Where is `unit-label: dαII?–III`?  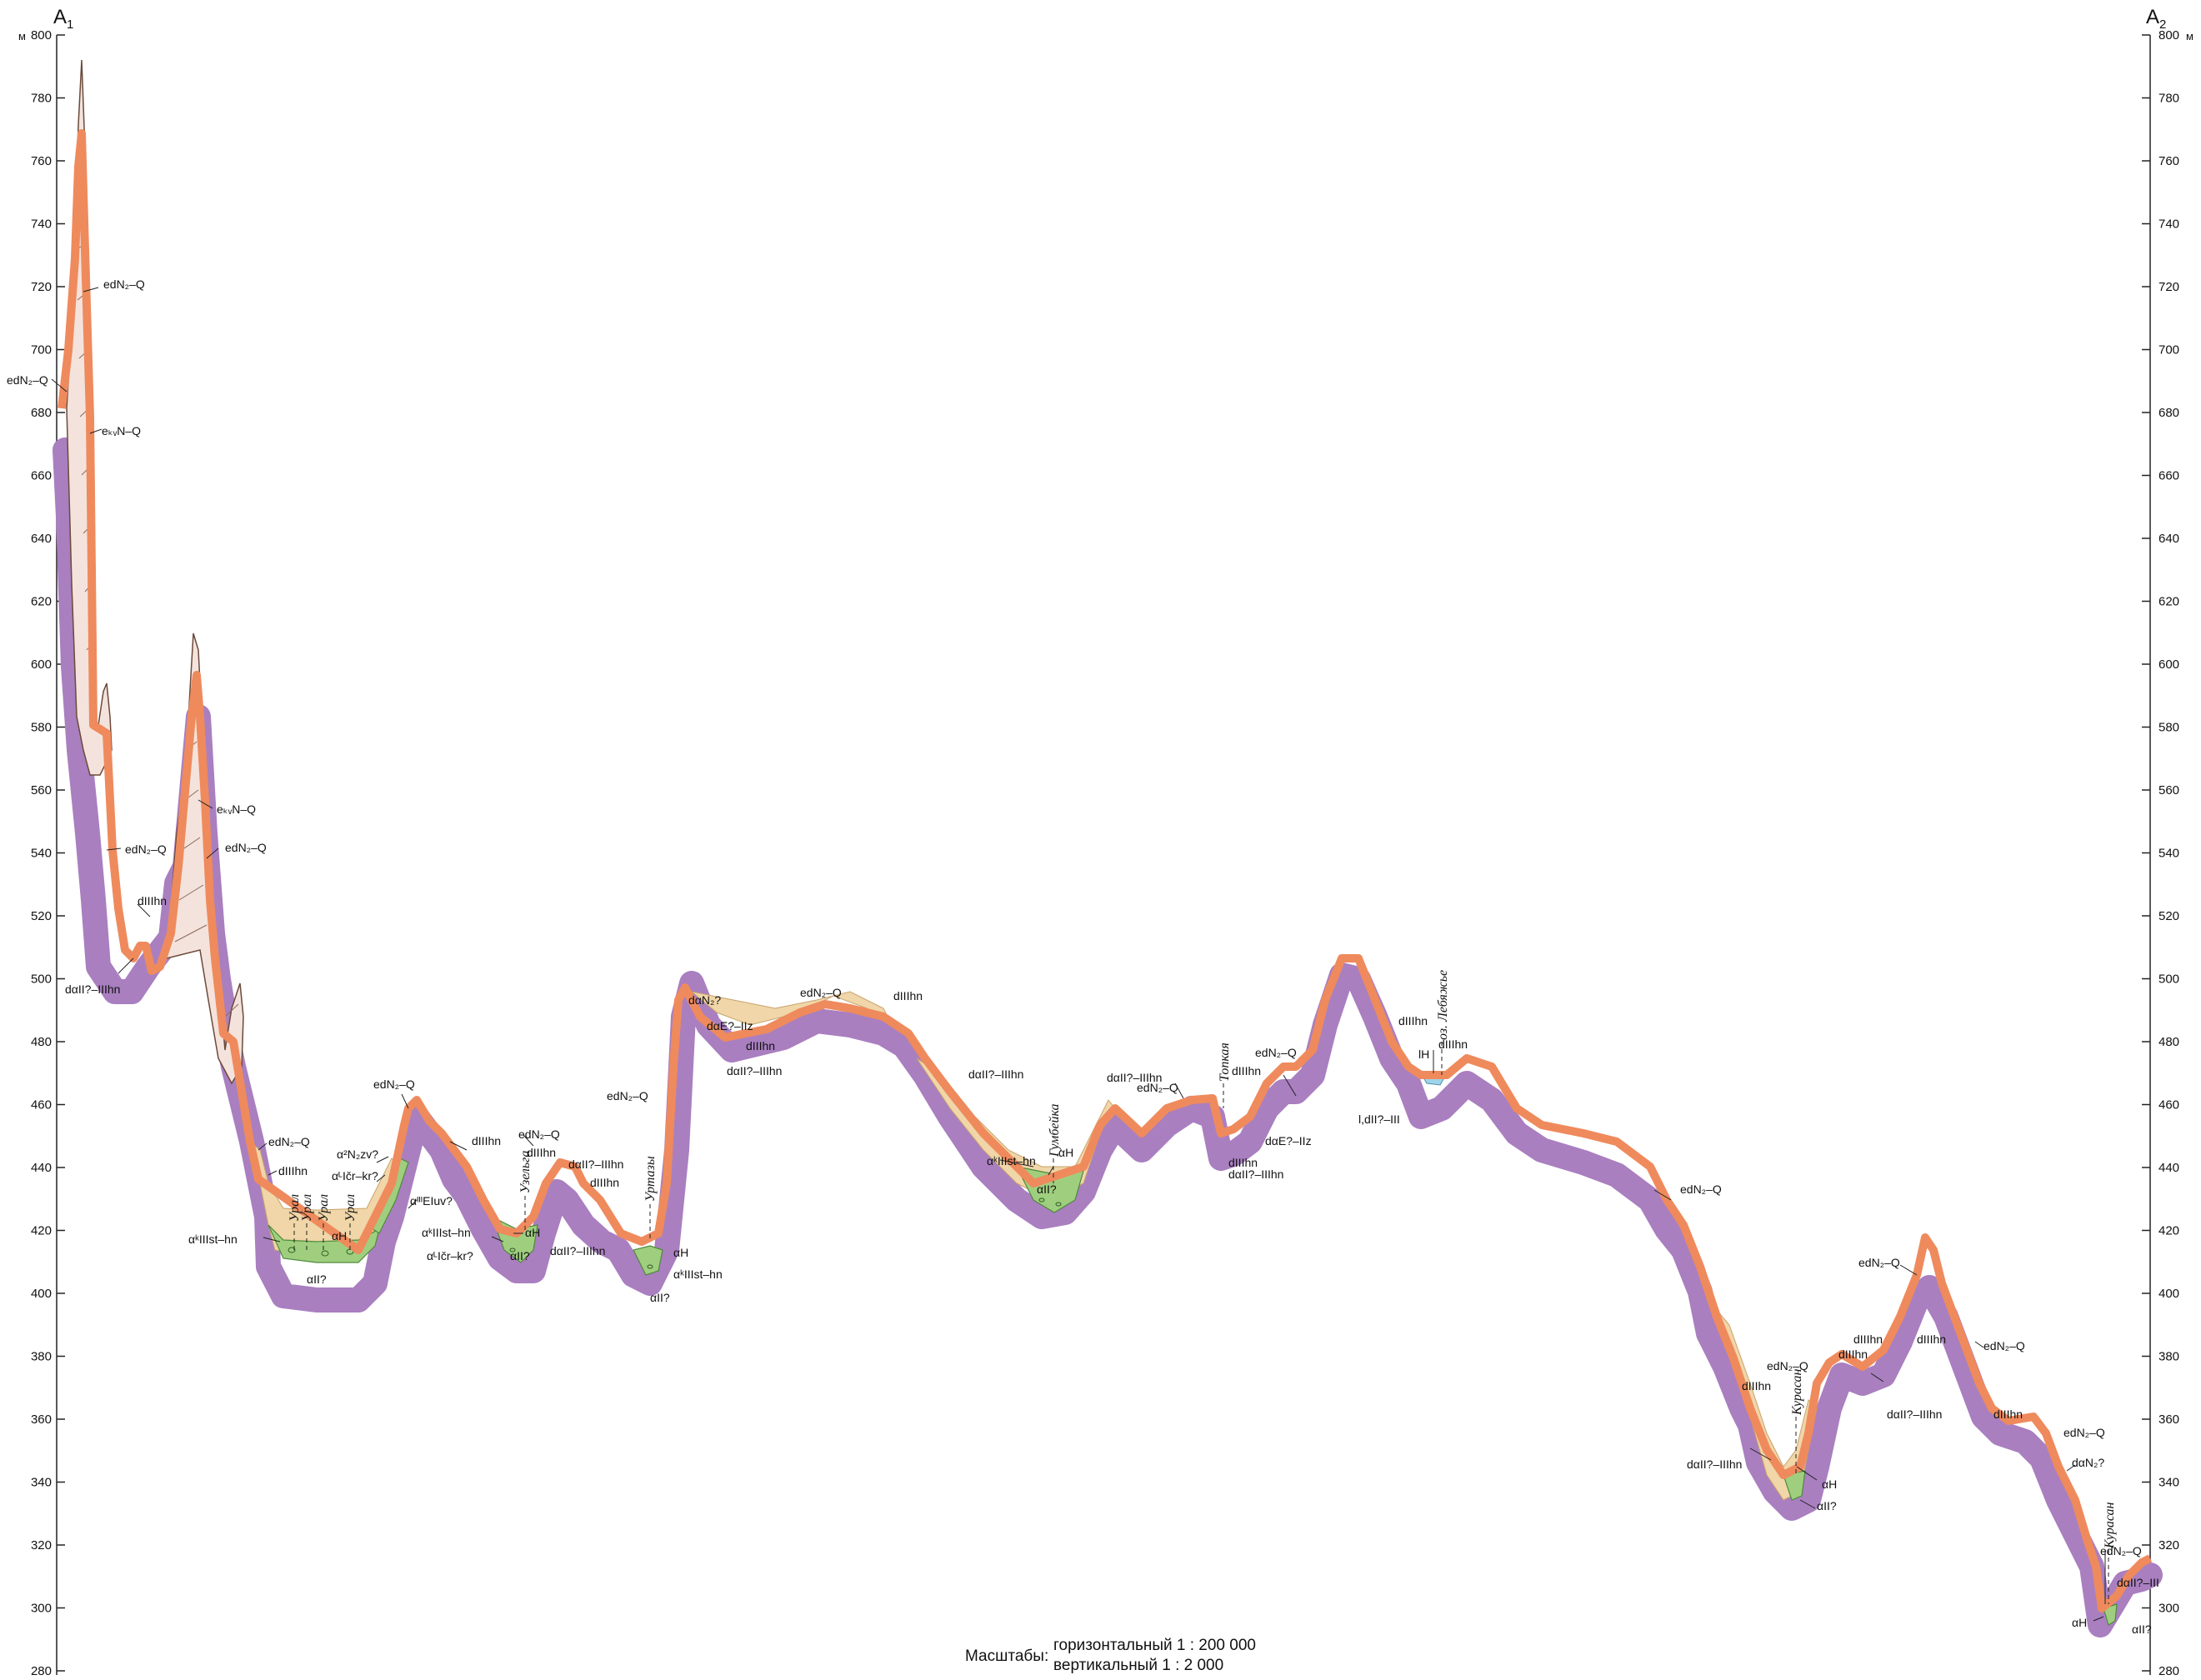
unit-label: dαII?–III is located at coordinates (2138, 1582).